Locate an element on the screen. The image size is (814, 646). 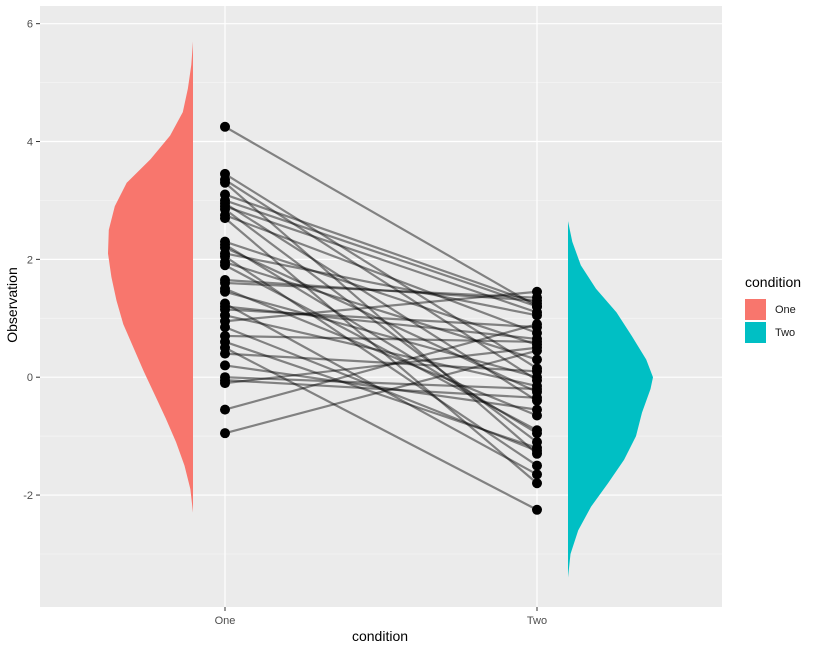
legend-item-two: Two is located at coordinates (773, 332).